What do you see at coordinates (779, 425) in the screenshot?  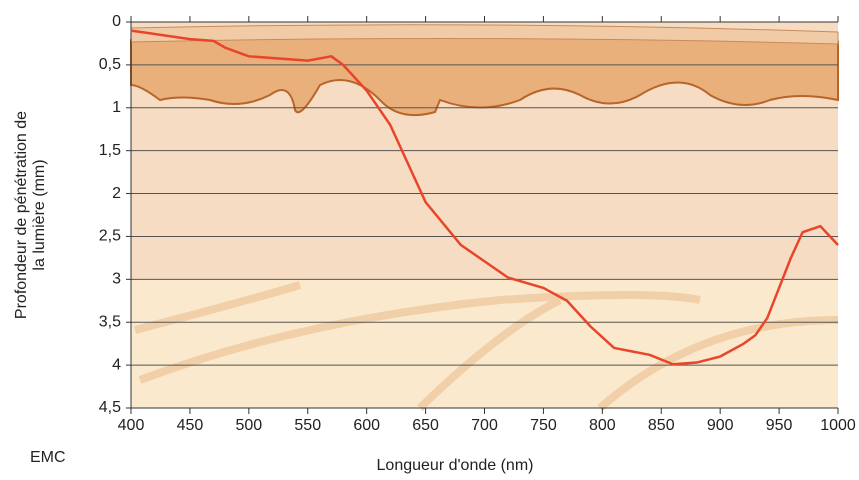 I see `x-tick-label: 950` at bounding box center [779, 425].